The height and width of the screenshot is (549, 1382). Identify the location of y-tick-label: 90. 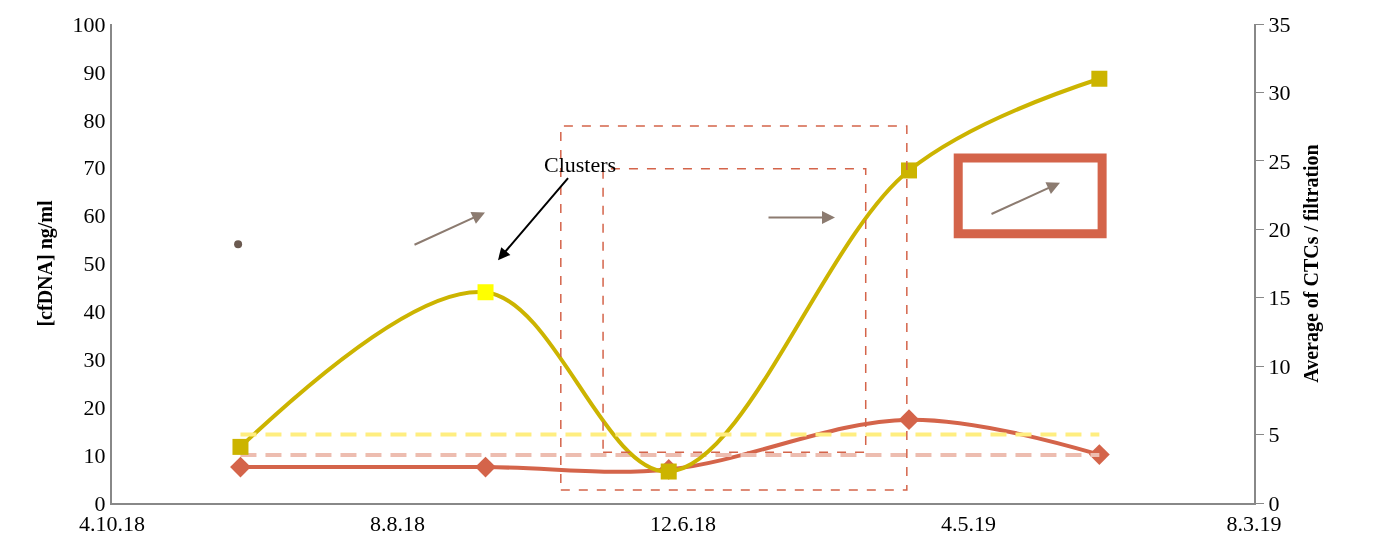
(94, 72).